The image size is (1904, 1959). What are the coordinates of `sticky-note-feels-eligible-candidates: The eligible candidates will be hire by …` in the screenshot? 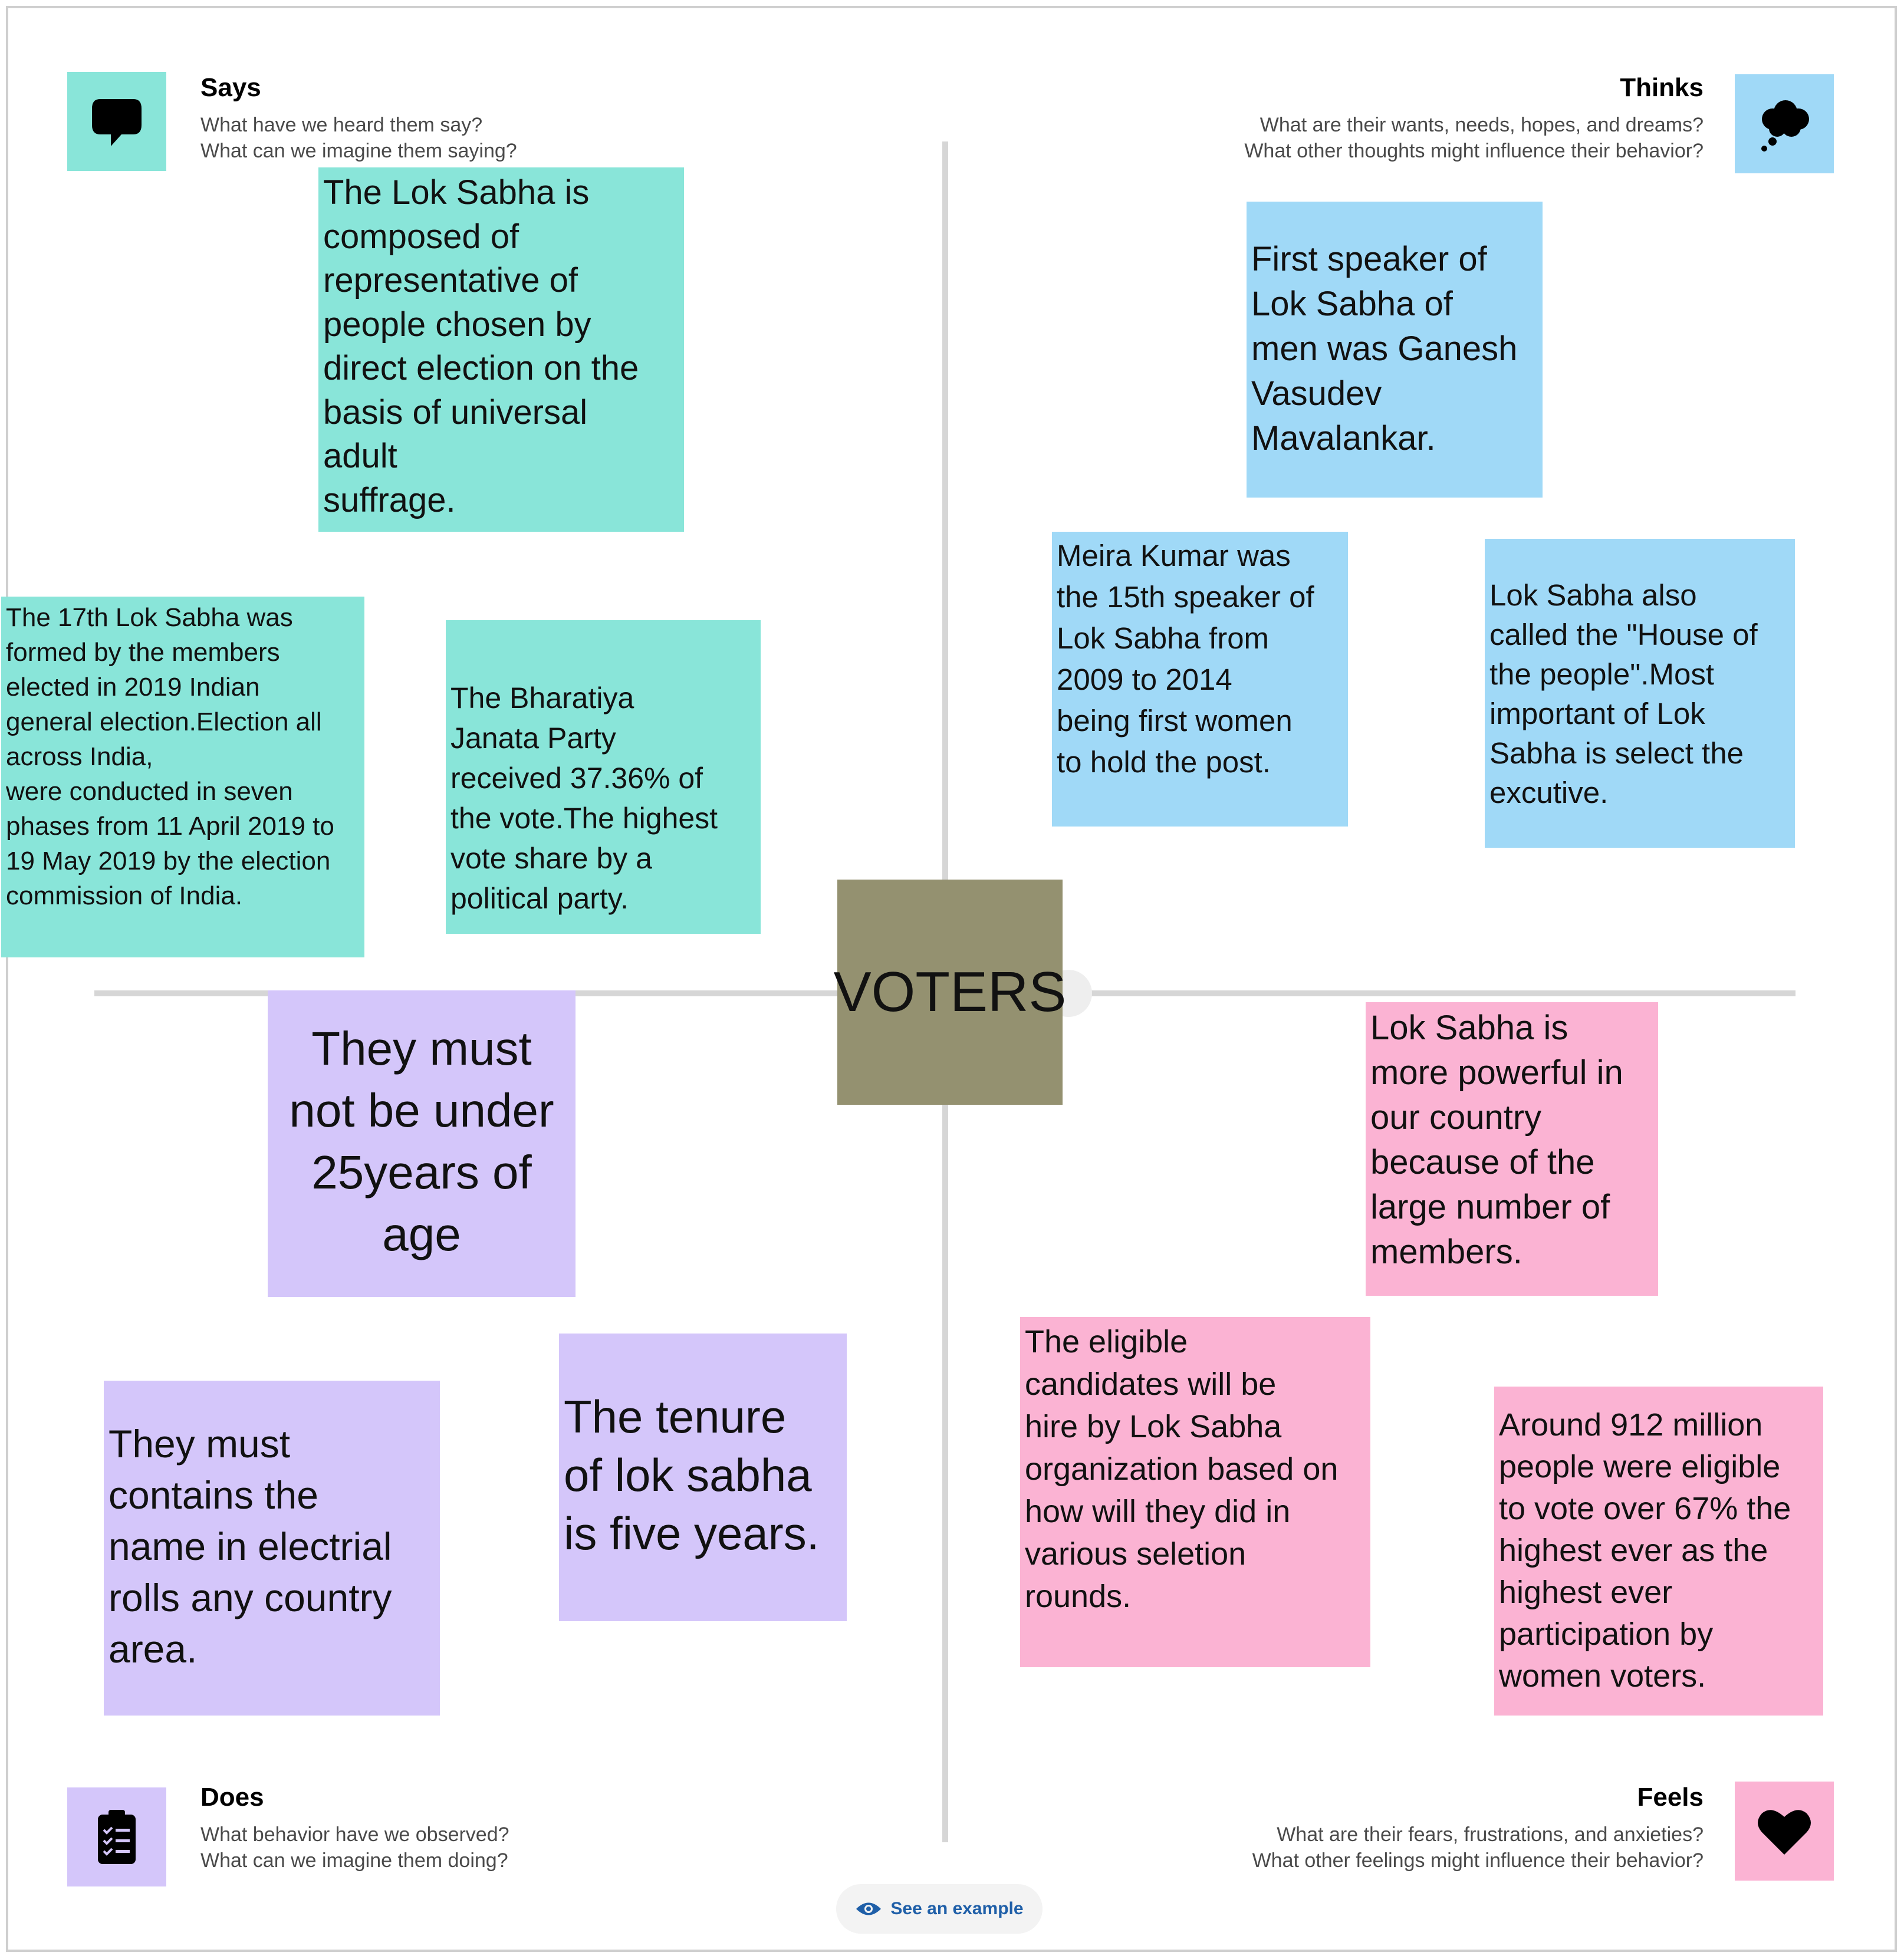 It's located at (1195, 1492).